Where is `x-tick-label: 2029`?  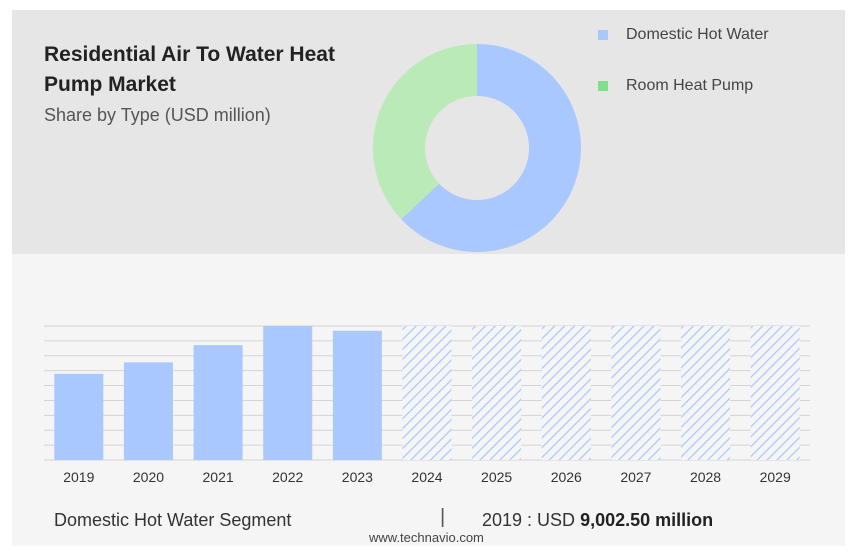
x-tick-label: 2029 is located at coordinates (775, 477).